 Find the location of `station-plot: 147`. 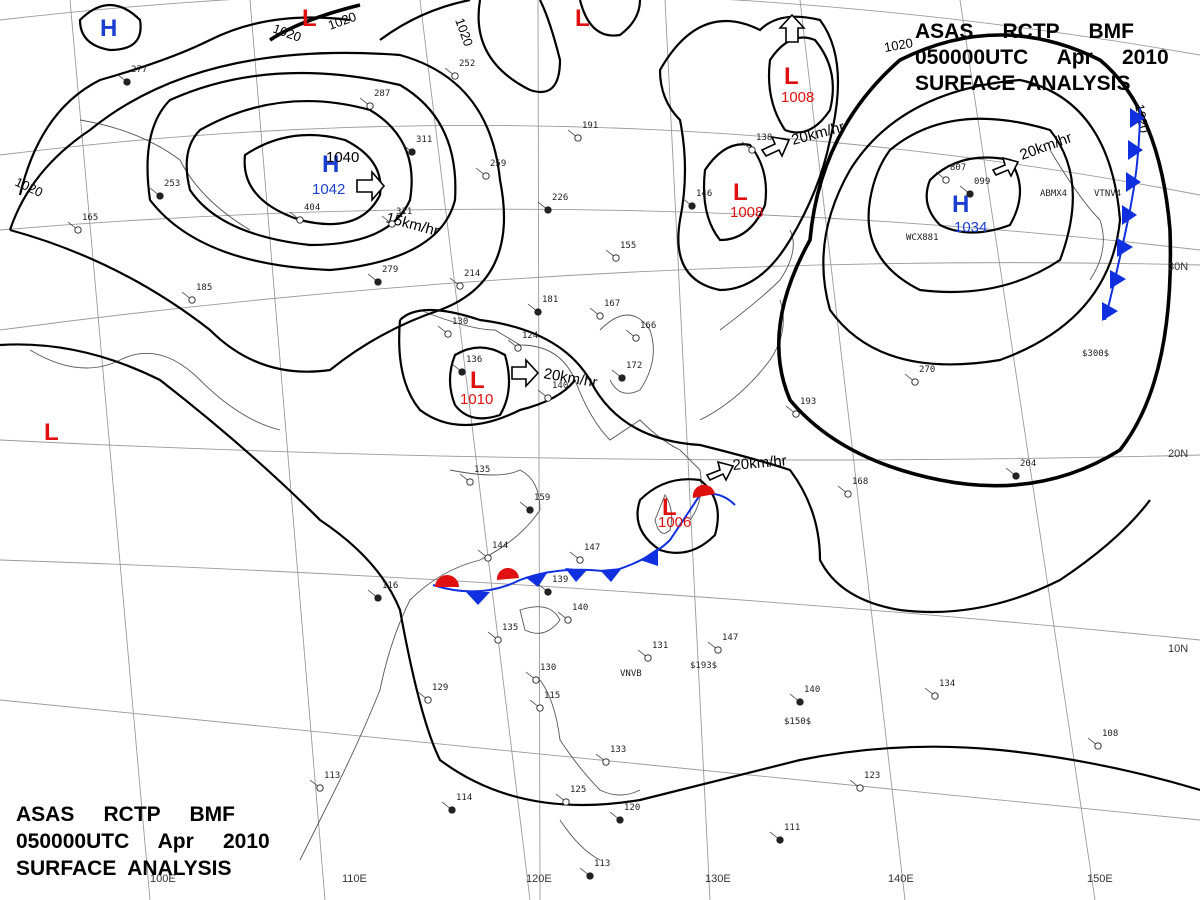

station-plot: 147 is located at coordinates (584, 553).